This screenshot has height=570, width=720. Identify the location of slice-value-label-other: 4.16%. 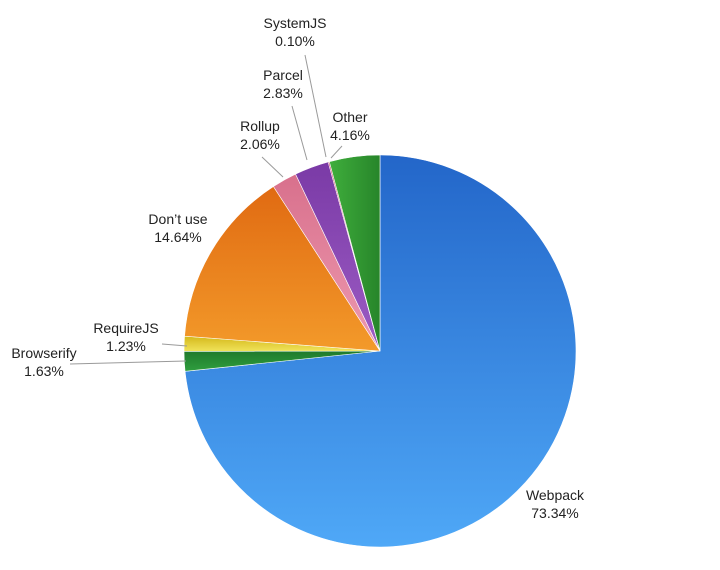
(350, 135).